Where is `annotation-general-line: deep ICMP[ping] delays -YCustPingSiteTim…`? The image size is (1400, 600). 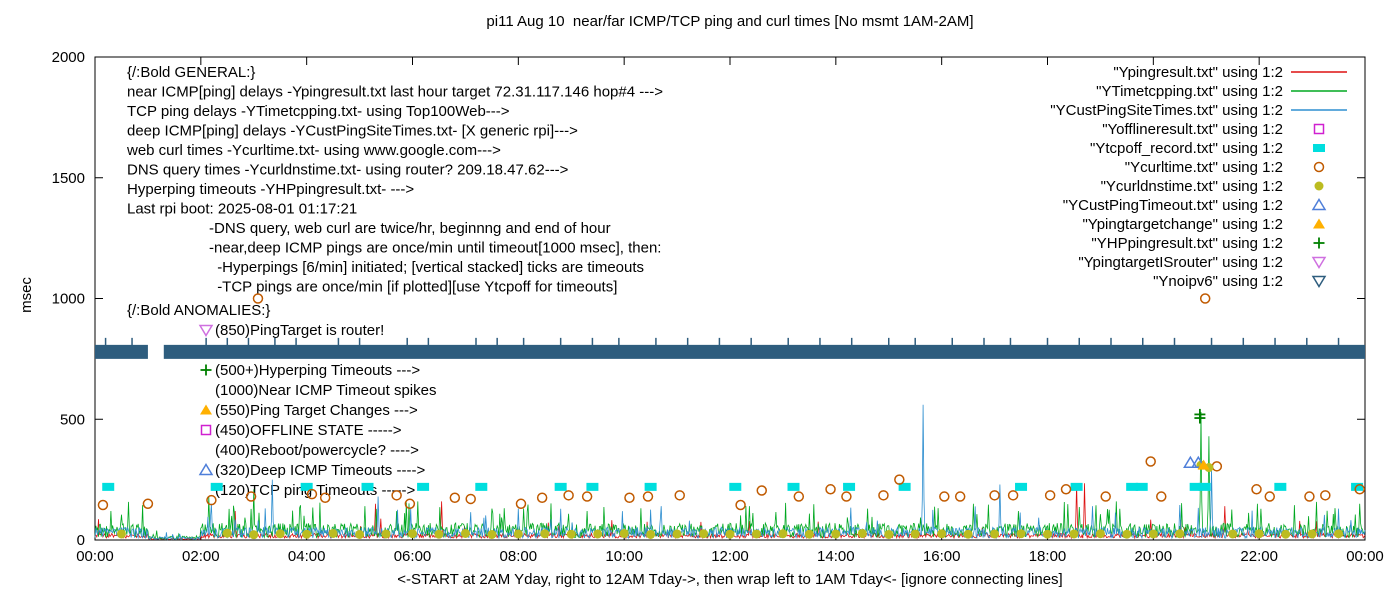
annotation-general-line: deep ICMP[ping] delays -YCustPingSiteTim… is located at coordinates (352, 131).